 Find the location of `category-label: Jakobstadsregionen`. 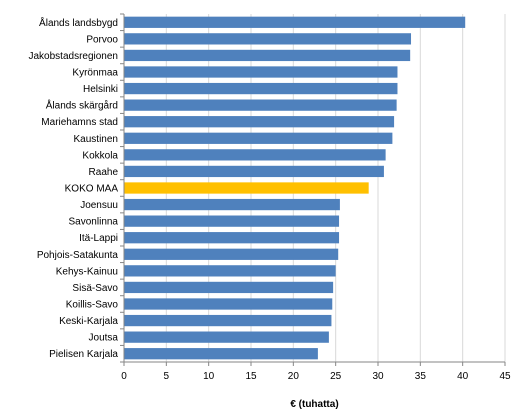

category-label: Jakobstadsregionen is located at coordinates (73, 56).